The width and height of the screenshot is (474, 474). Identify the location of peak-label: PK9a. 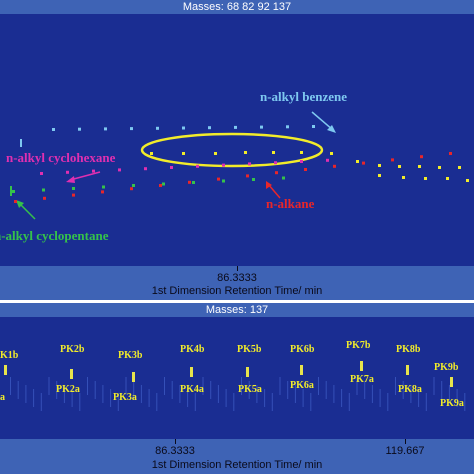
(452, 403).